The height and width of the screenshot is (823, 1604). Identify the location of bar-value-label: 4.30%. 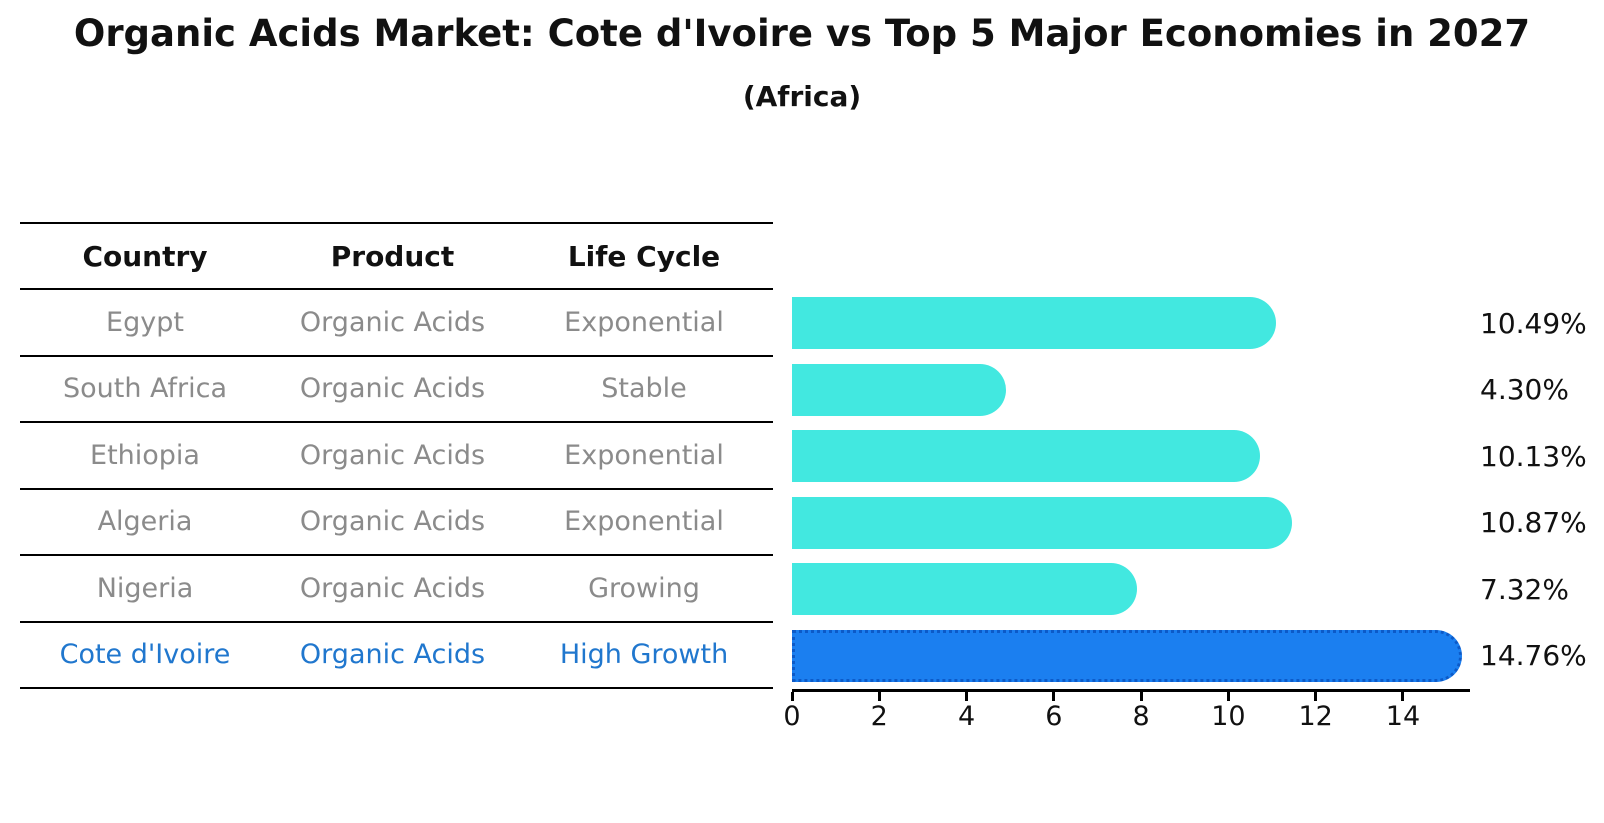
(1524, 390).